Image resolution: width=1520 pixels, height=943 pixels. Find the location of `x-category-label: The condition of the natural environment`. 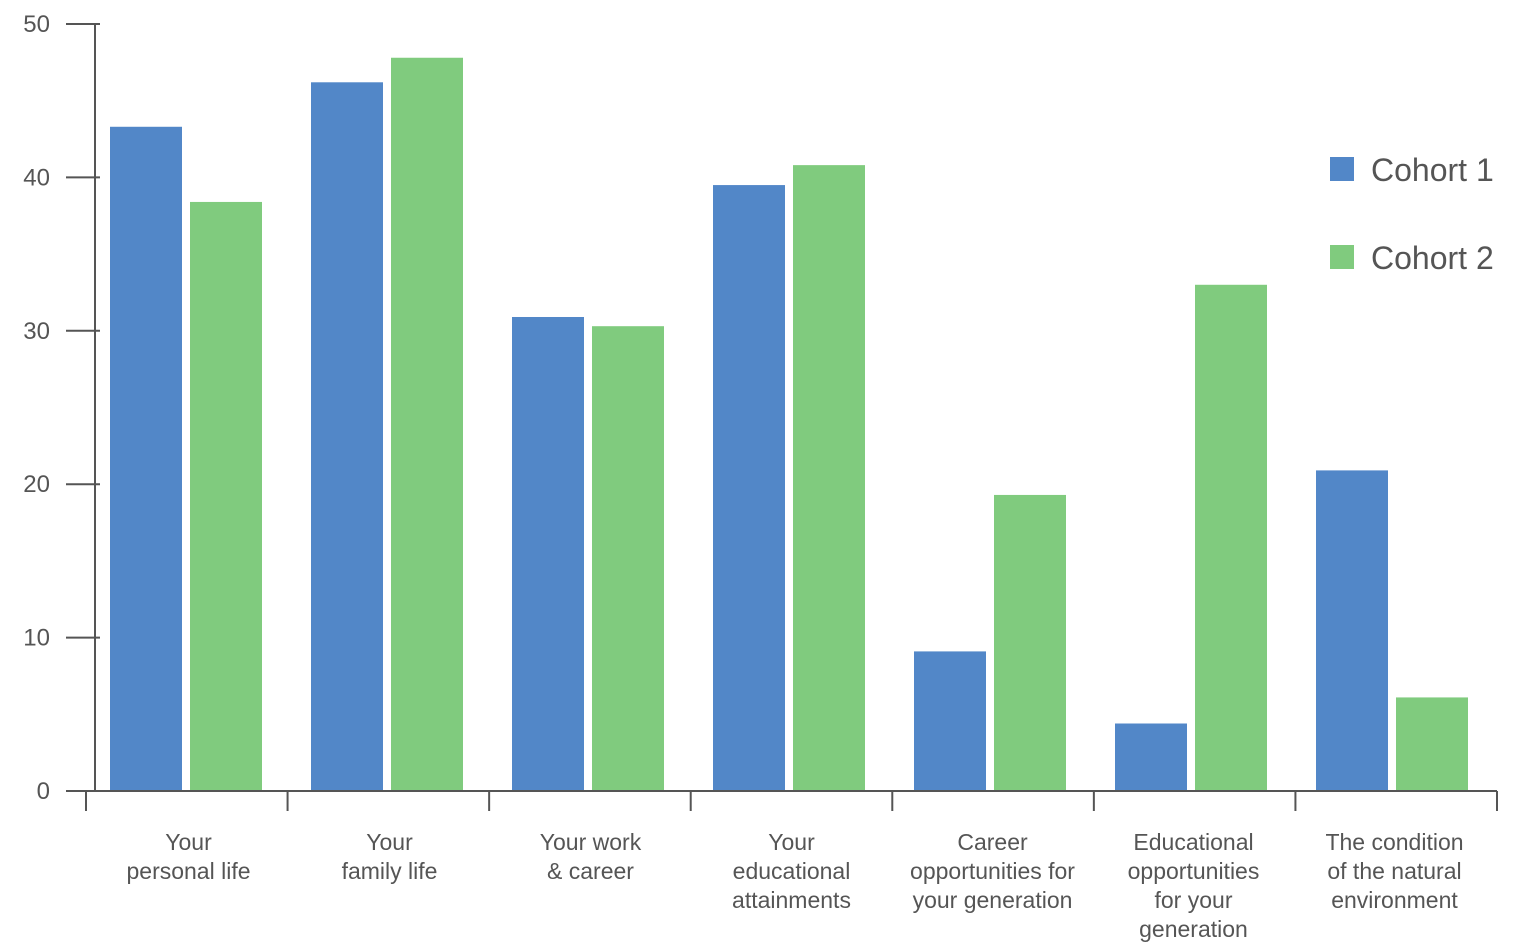

x-category-label: The condition of the natural environment is located at coordinates (1394, 871).